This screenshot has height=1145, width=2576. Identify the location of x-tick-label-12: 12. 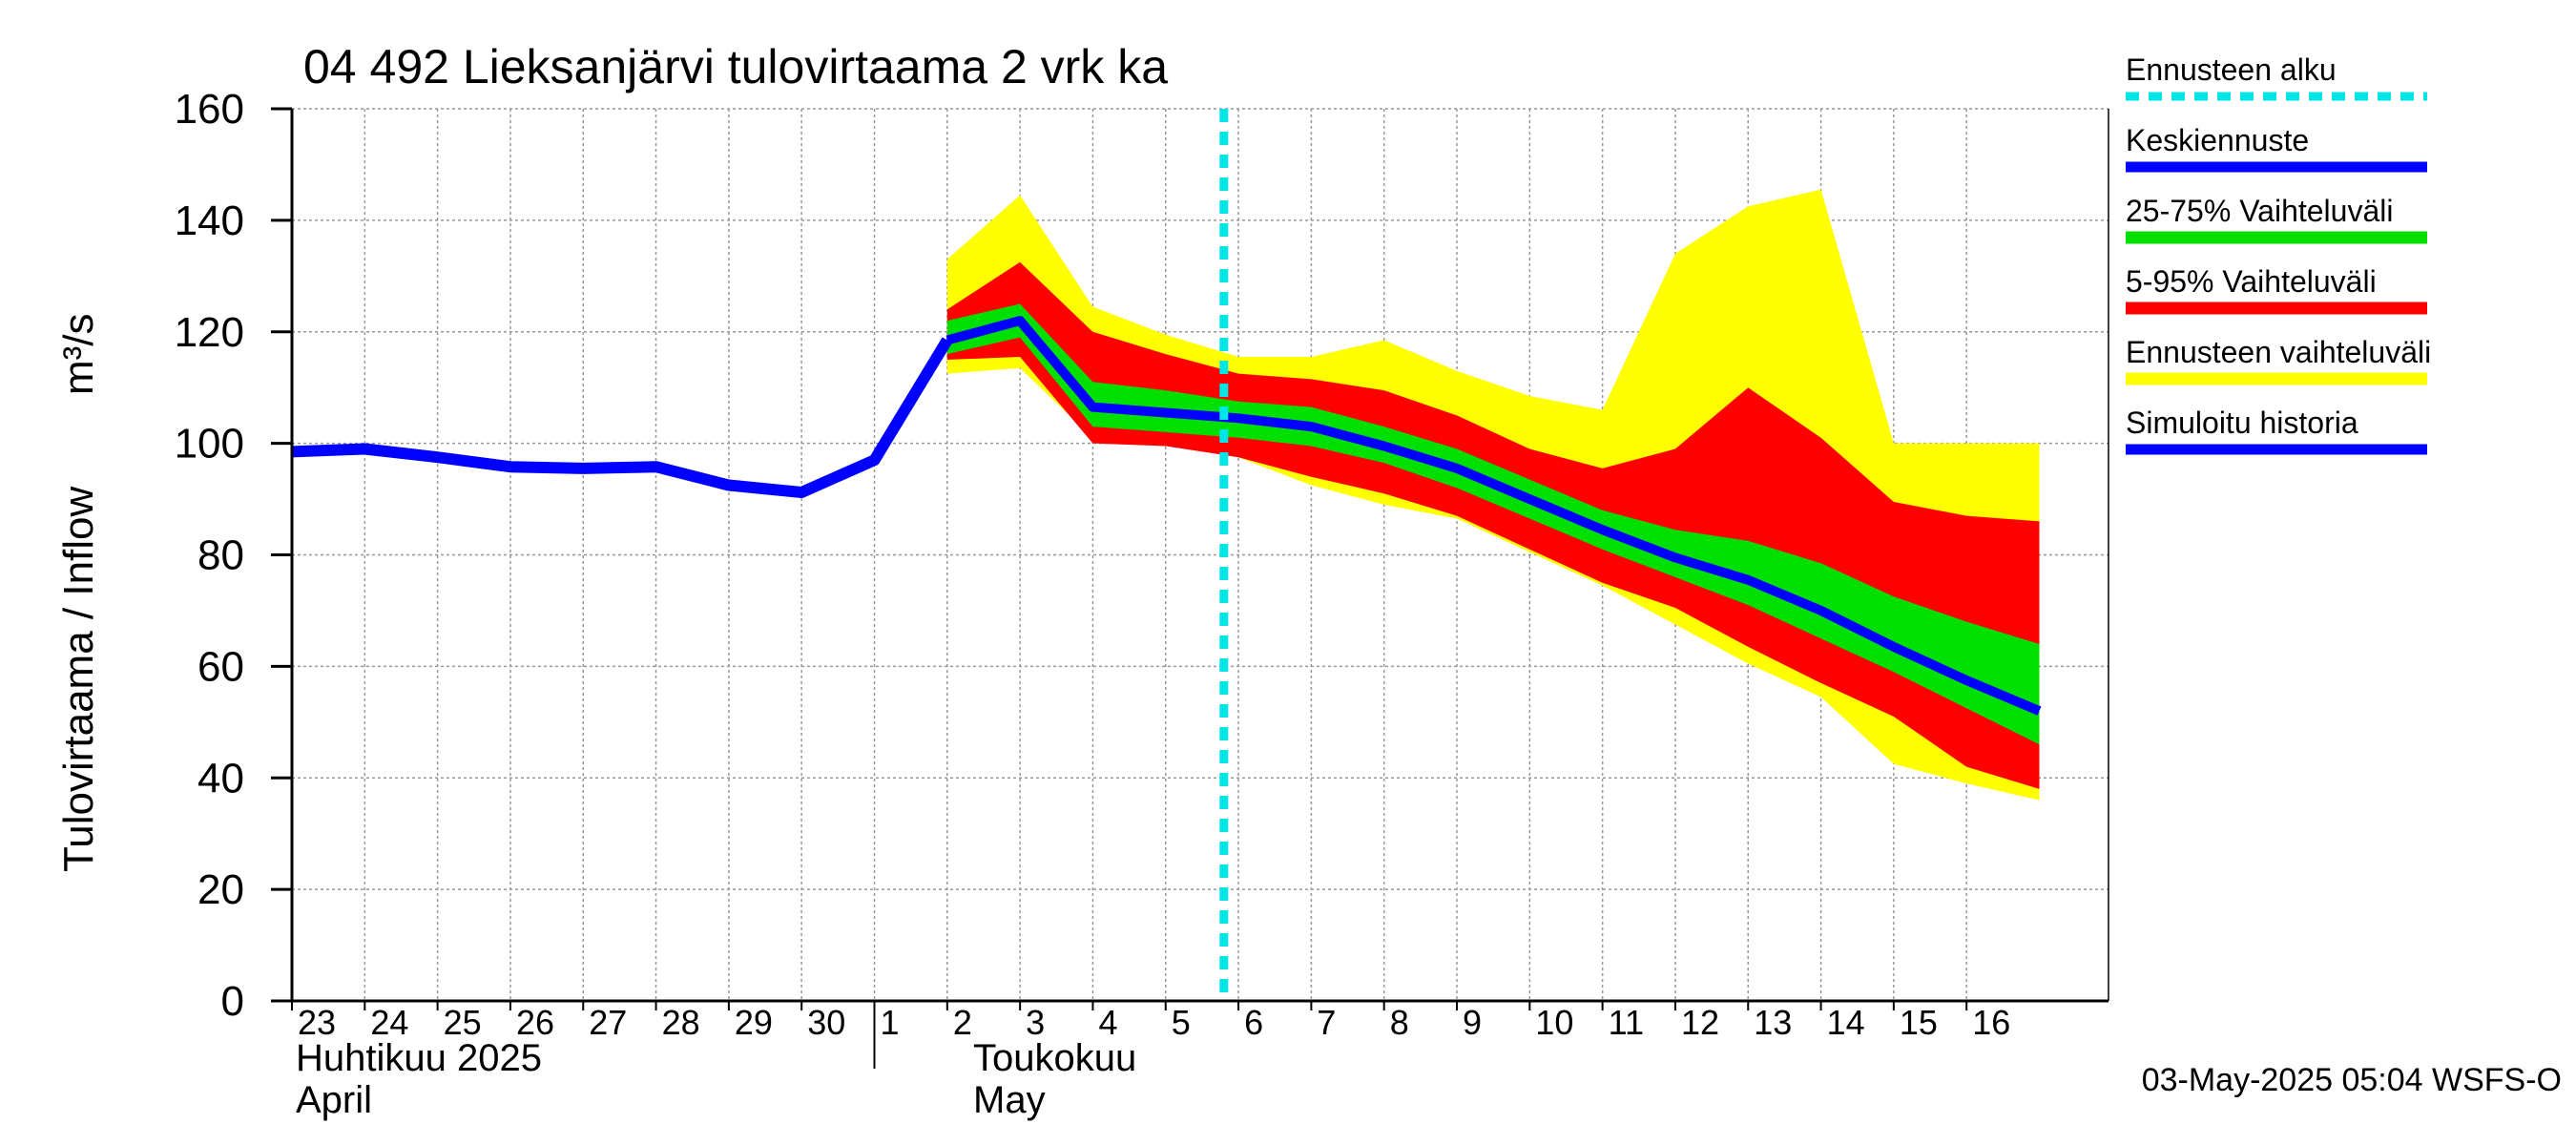
(1700, 1022).